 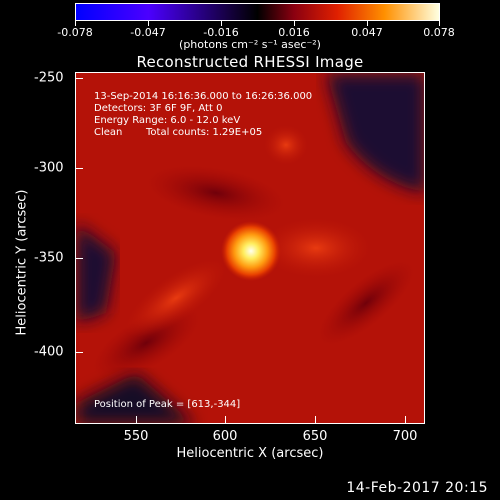 I want to click on colorbar-tick-label: 0.016, so click(x=294, y=32).